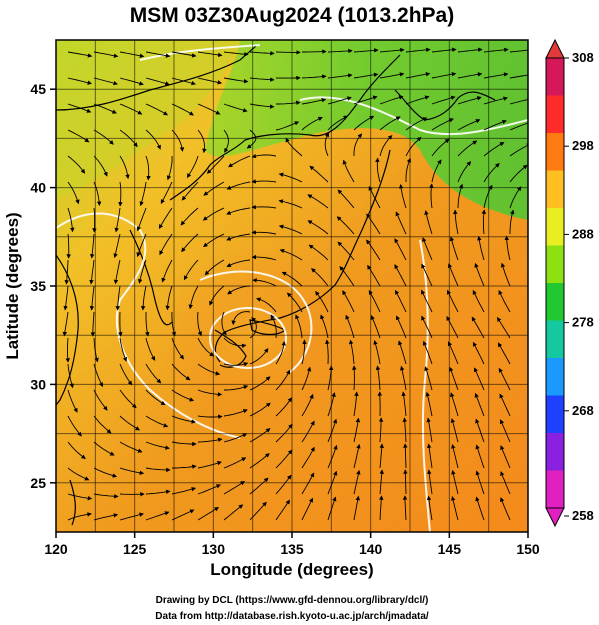  What do you see at coordinates (38, 384) in the screenshot?
I see `y-tick-label: 30` at bounding box center [38, 384].